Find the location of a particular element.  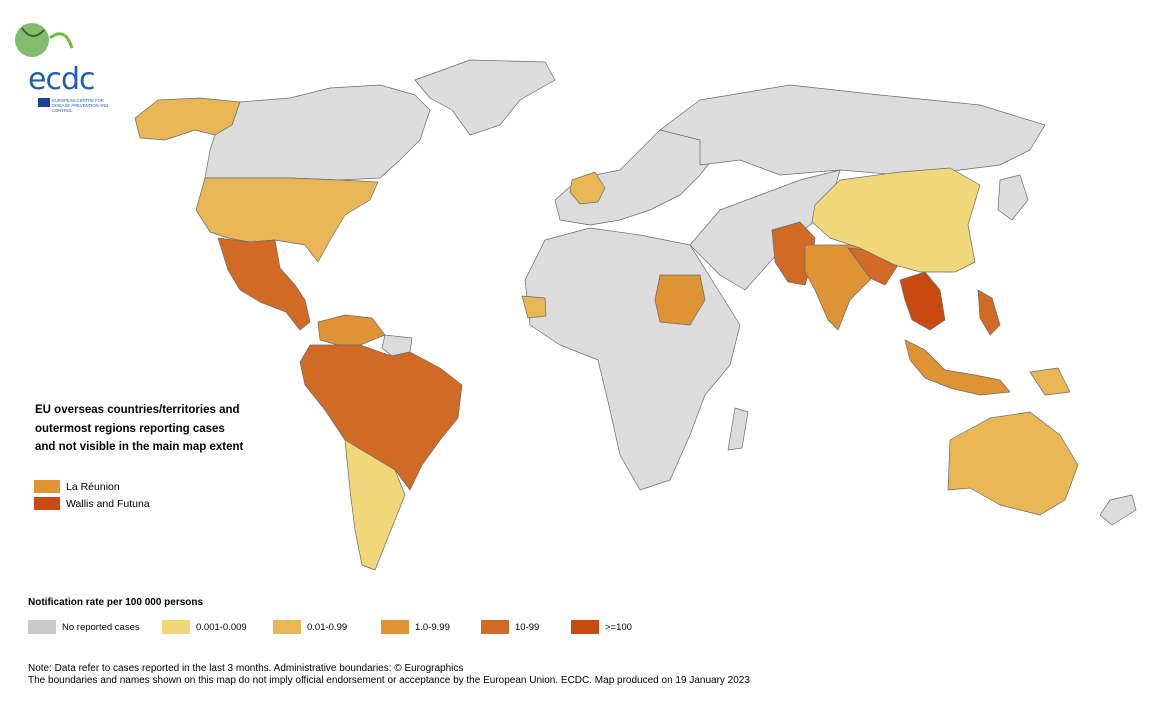

map-region-brazil-andes is located at coordinates (381, 417).